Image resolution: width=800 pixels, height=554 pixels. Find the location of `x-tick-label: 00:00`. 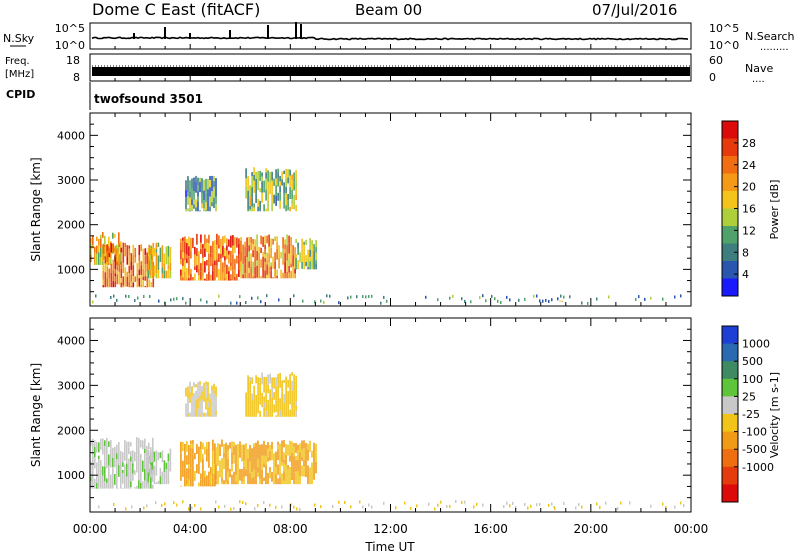

x-tick-label: 00:00 is located at coordinates (90, 529).